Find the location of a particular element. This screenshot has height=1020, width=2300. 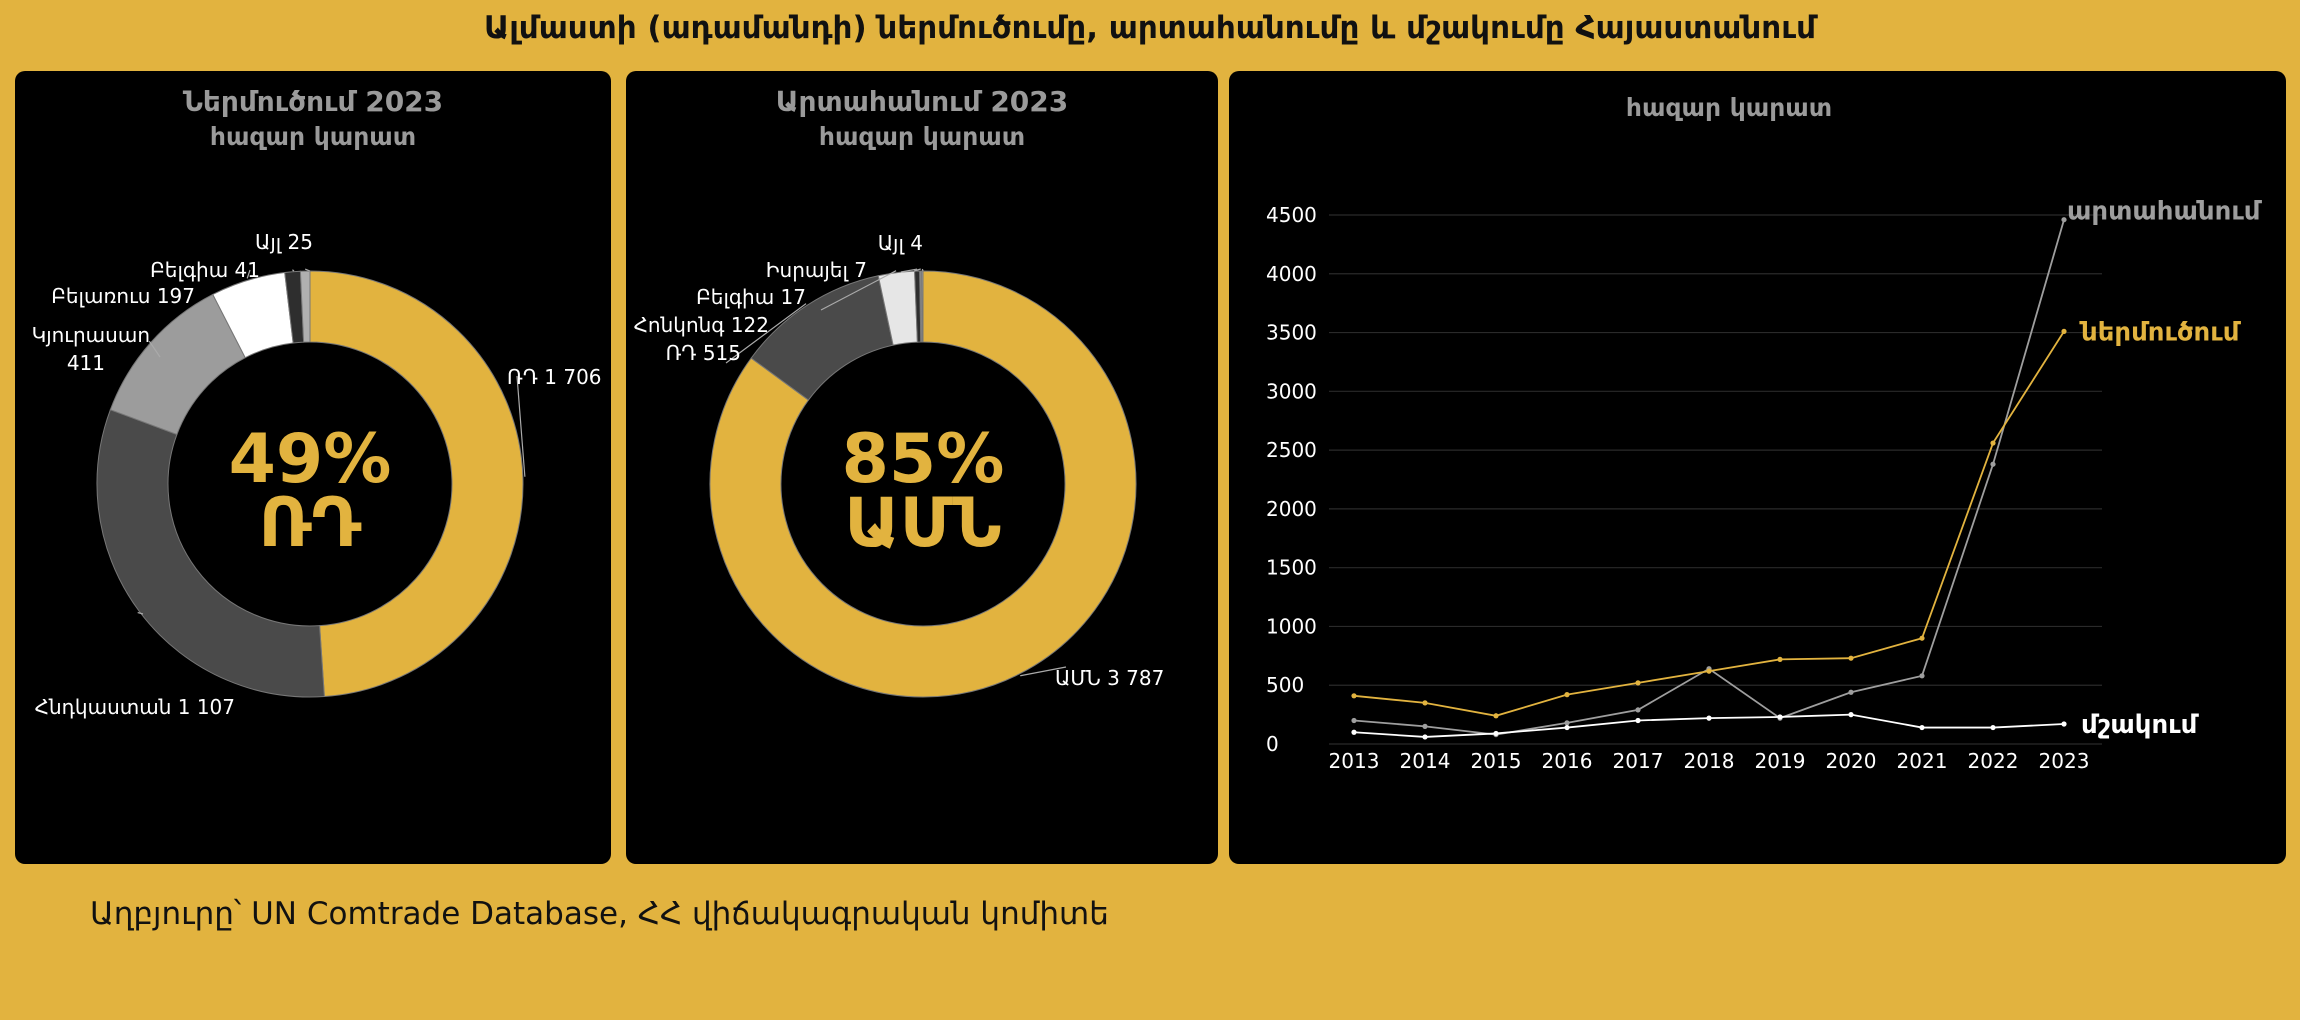

y-tick-label-9: 4500 is located at coordinates (1291, 215).